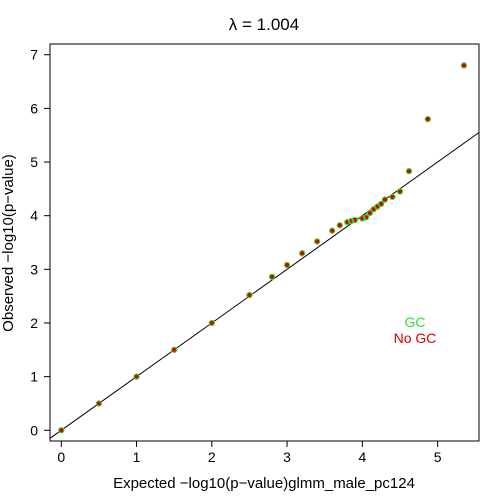 This screenshot has width=504, height=504. I want to click on y-tick-label: 5, so click(34, 162).